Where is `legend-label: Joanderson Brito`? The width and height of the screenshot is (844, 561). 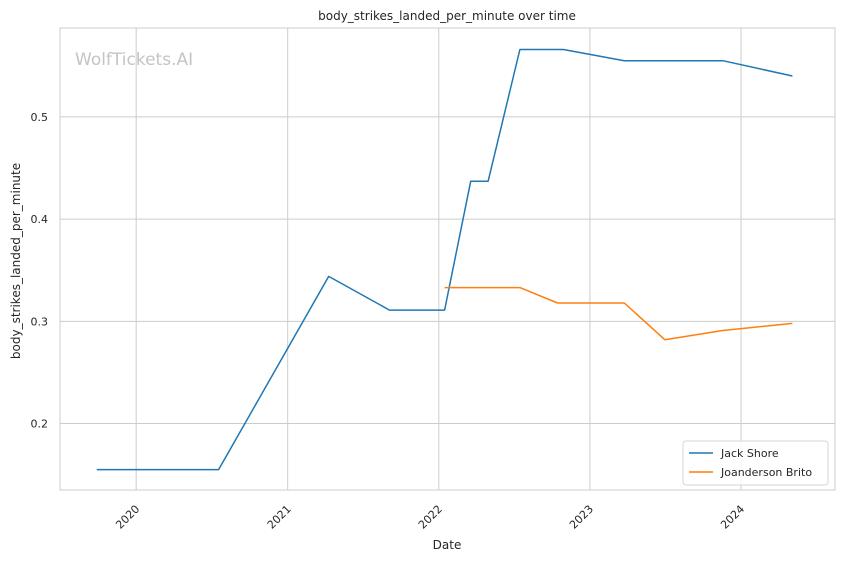
legend-label: Joanderson Brito is located at coordinates (766, 472).